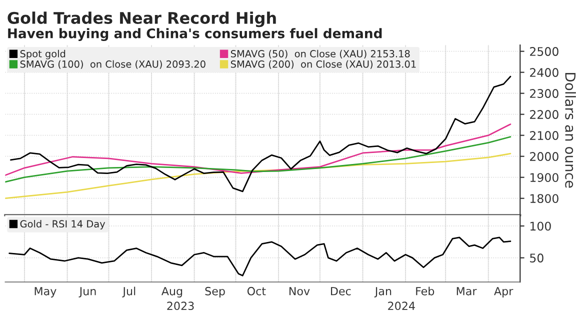  Describe the element at coordinates (256, 291) in the screenshot. I see `x-tick-label: Oct` at that location.